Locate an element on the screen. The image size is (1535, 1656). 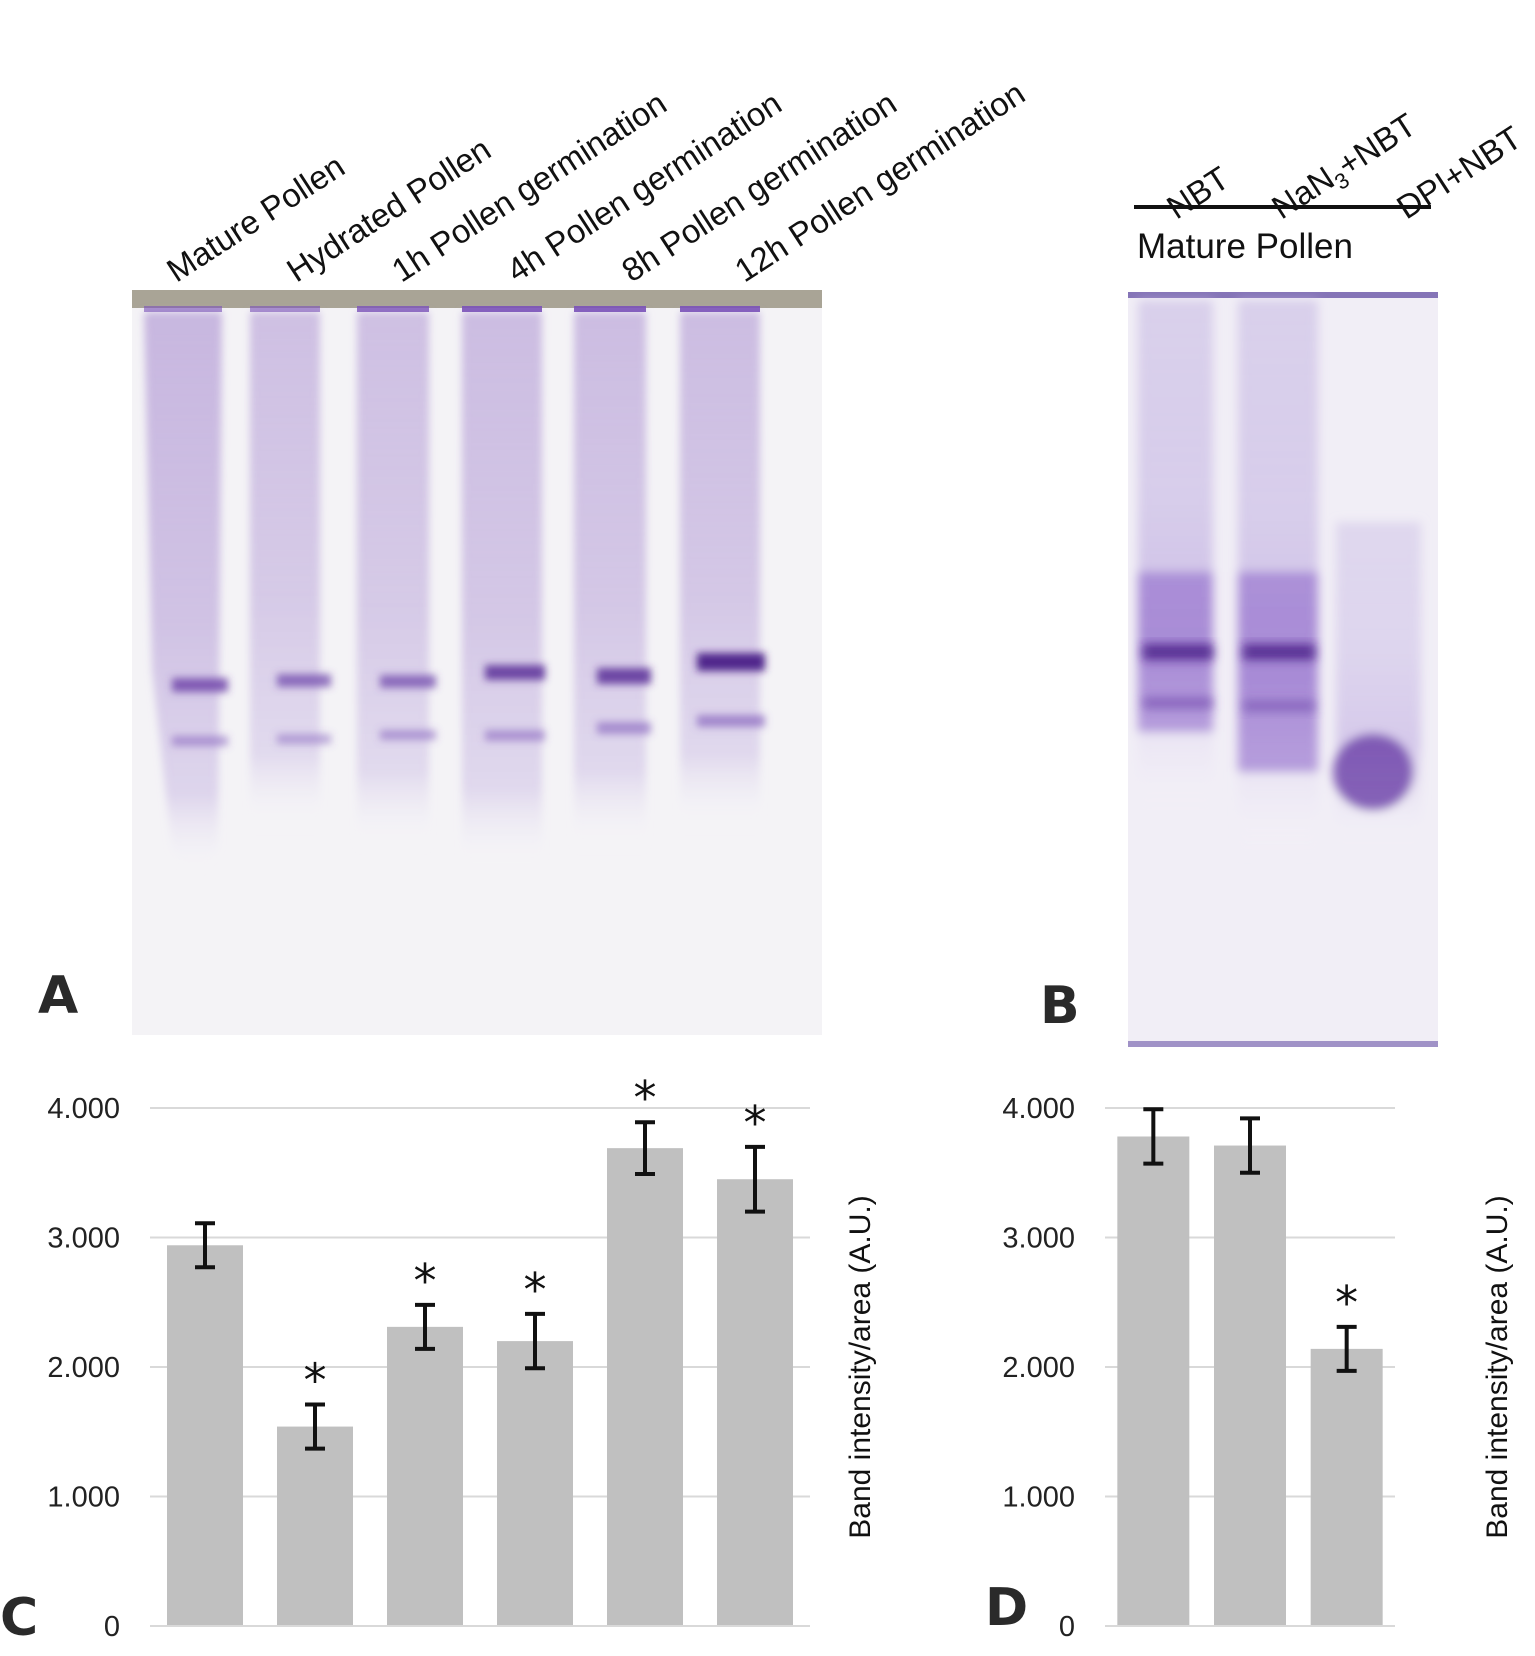
chart-c-tick-label: 1.000 is located at coordinates (83, 1498).